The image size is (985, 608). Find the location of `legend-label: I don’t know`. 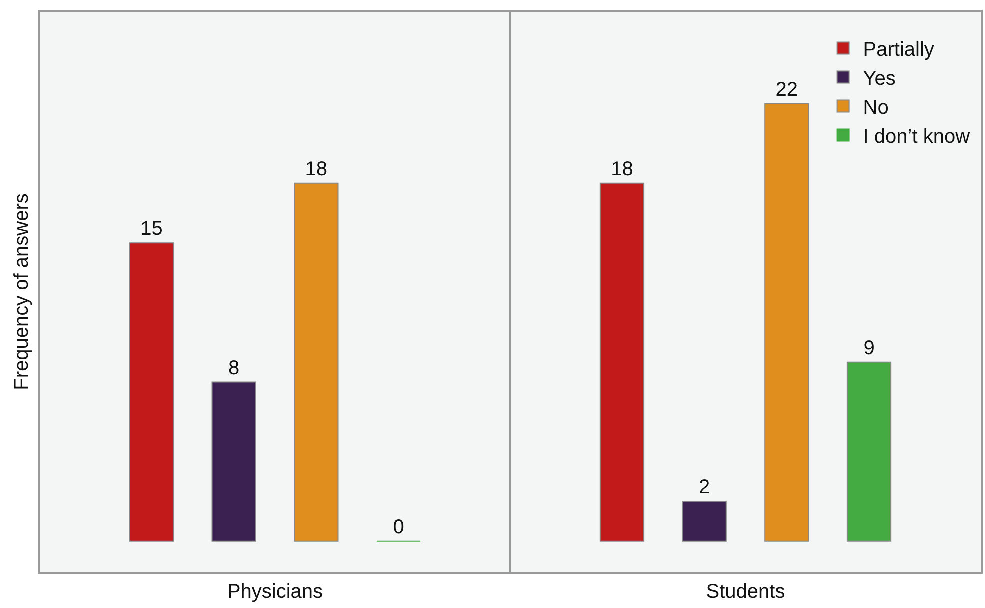

legend-label: I don’t know is located at coordinates (917, 137).